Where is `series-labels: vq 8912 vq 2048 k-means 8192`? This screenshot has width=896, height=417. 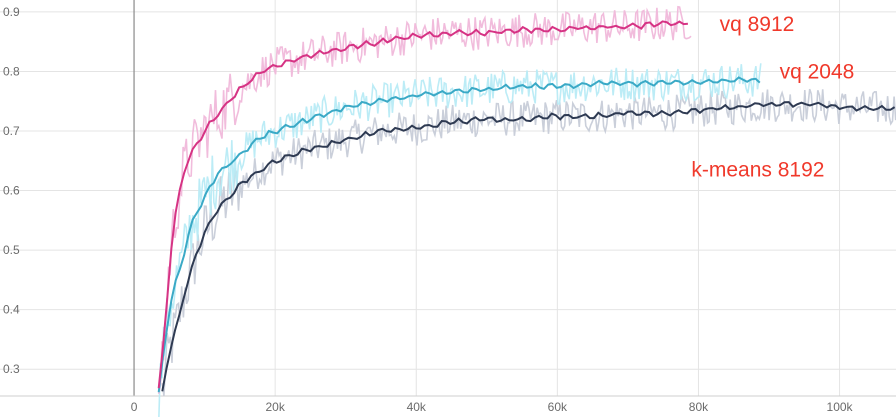
series-labels: vq 8912 vq 2048 k-means 8192 is located at coordinates (772, 97).